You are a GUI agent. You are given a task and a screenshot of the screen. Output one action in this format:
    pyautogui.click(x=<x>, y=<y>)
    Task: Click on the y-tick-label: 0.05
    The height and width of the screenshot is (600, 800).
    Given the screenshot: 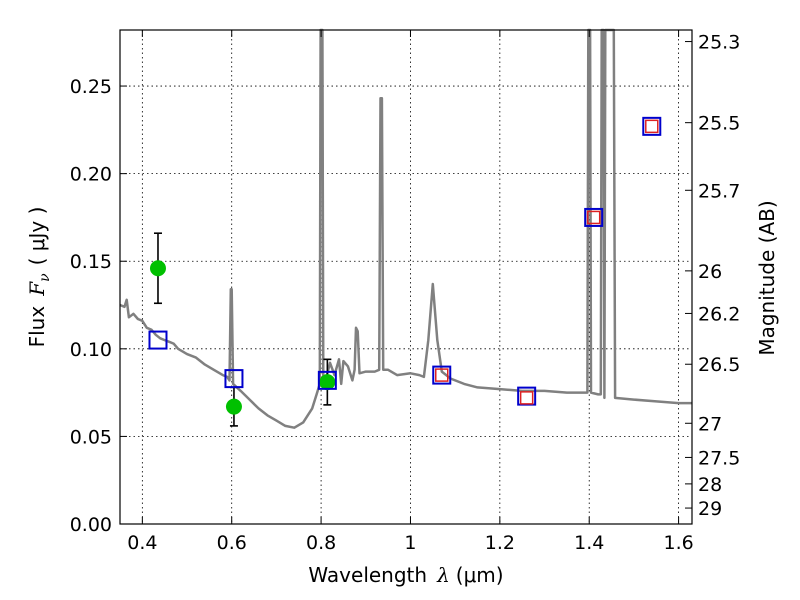 What is the action you would take?
    pyautogui.click(x=91, y=437)
    